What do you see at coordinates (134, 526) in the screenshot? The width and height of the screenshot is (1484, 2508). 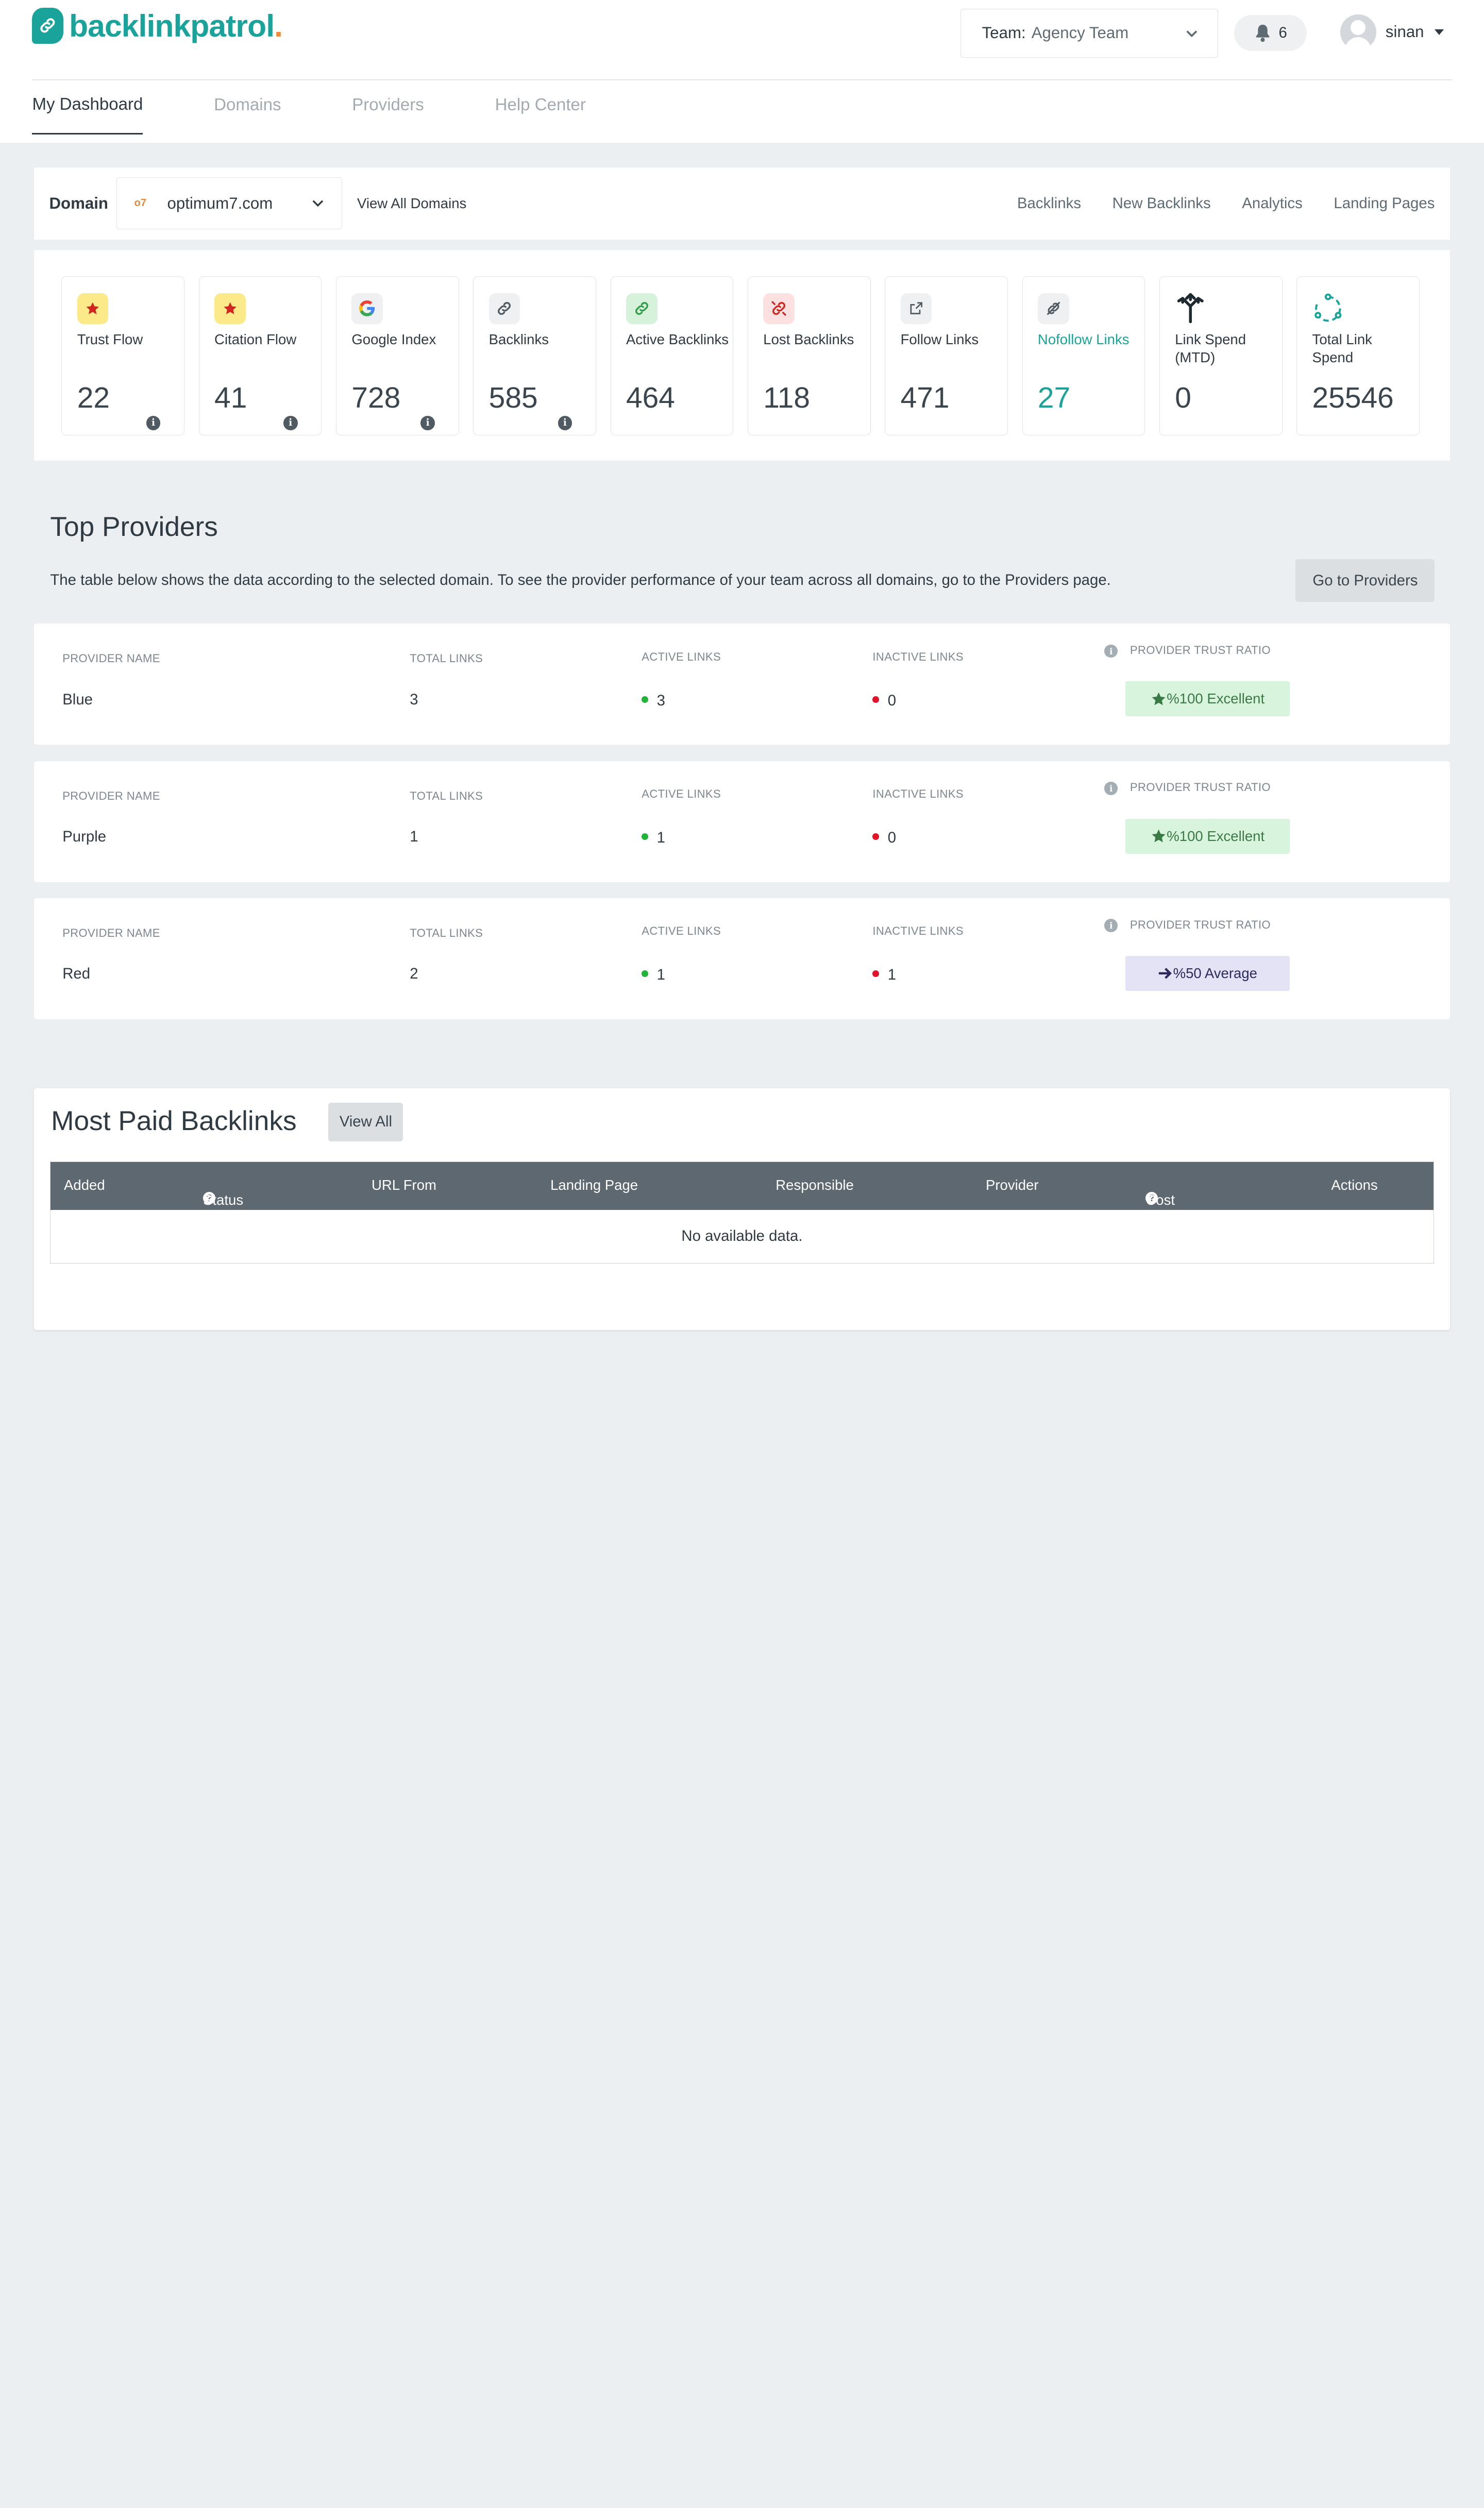 I see `top-providers-title: Top Providers` at bounding box center [134, 526].